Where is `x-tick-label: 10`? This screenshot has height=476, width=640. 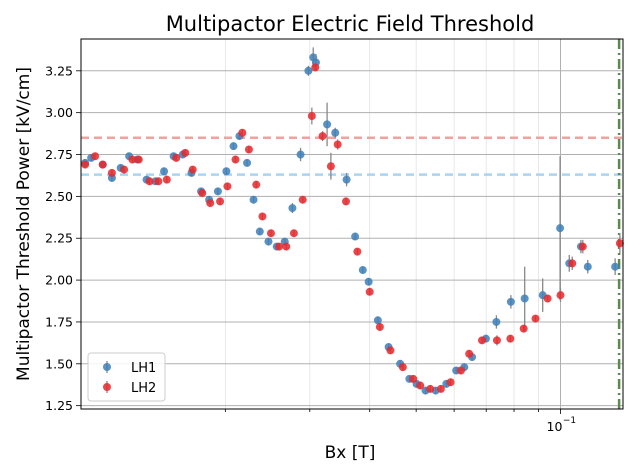
x-tick-label: 10 is located at coordinates (555, 426).